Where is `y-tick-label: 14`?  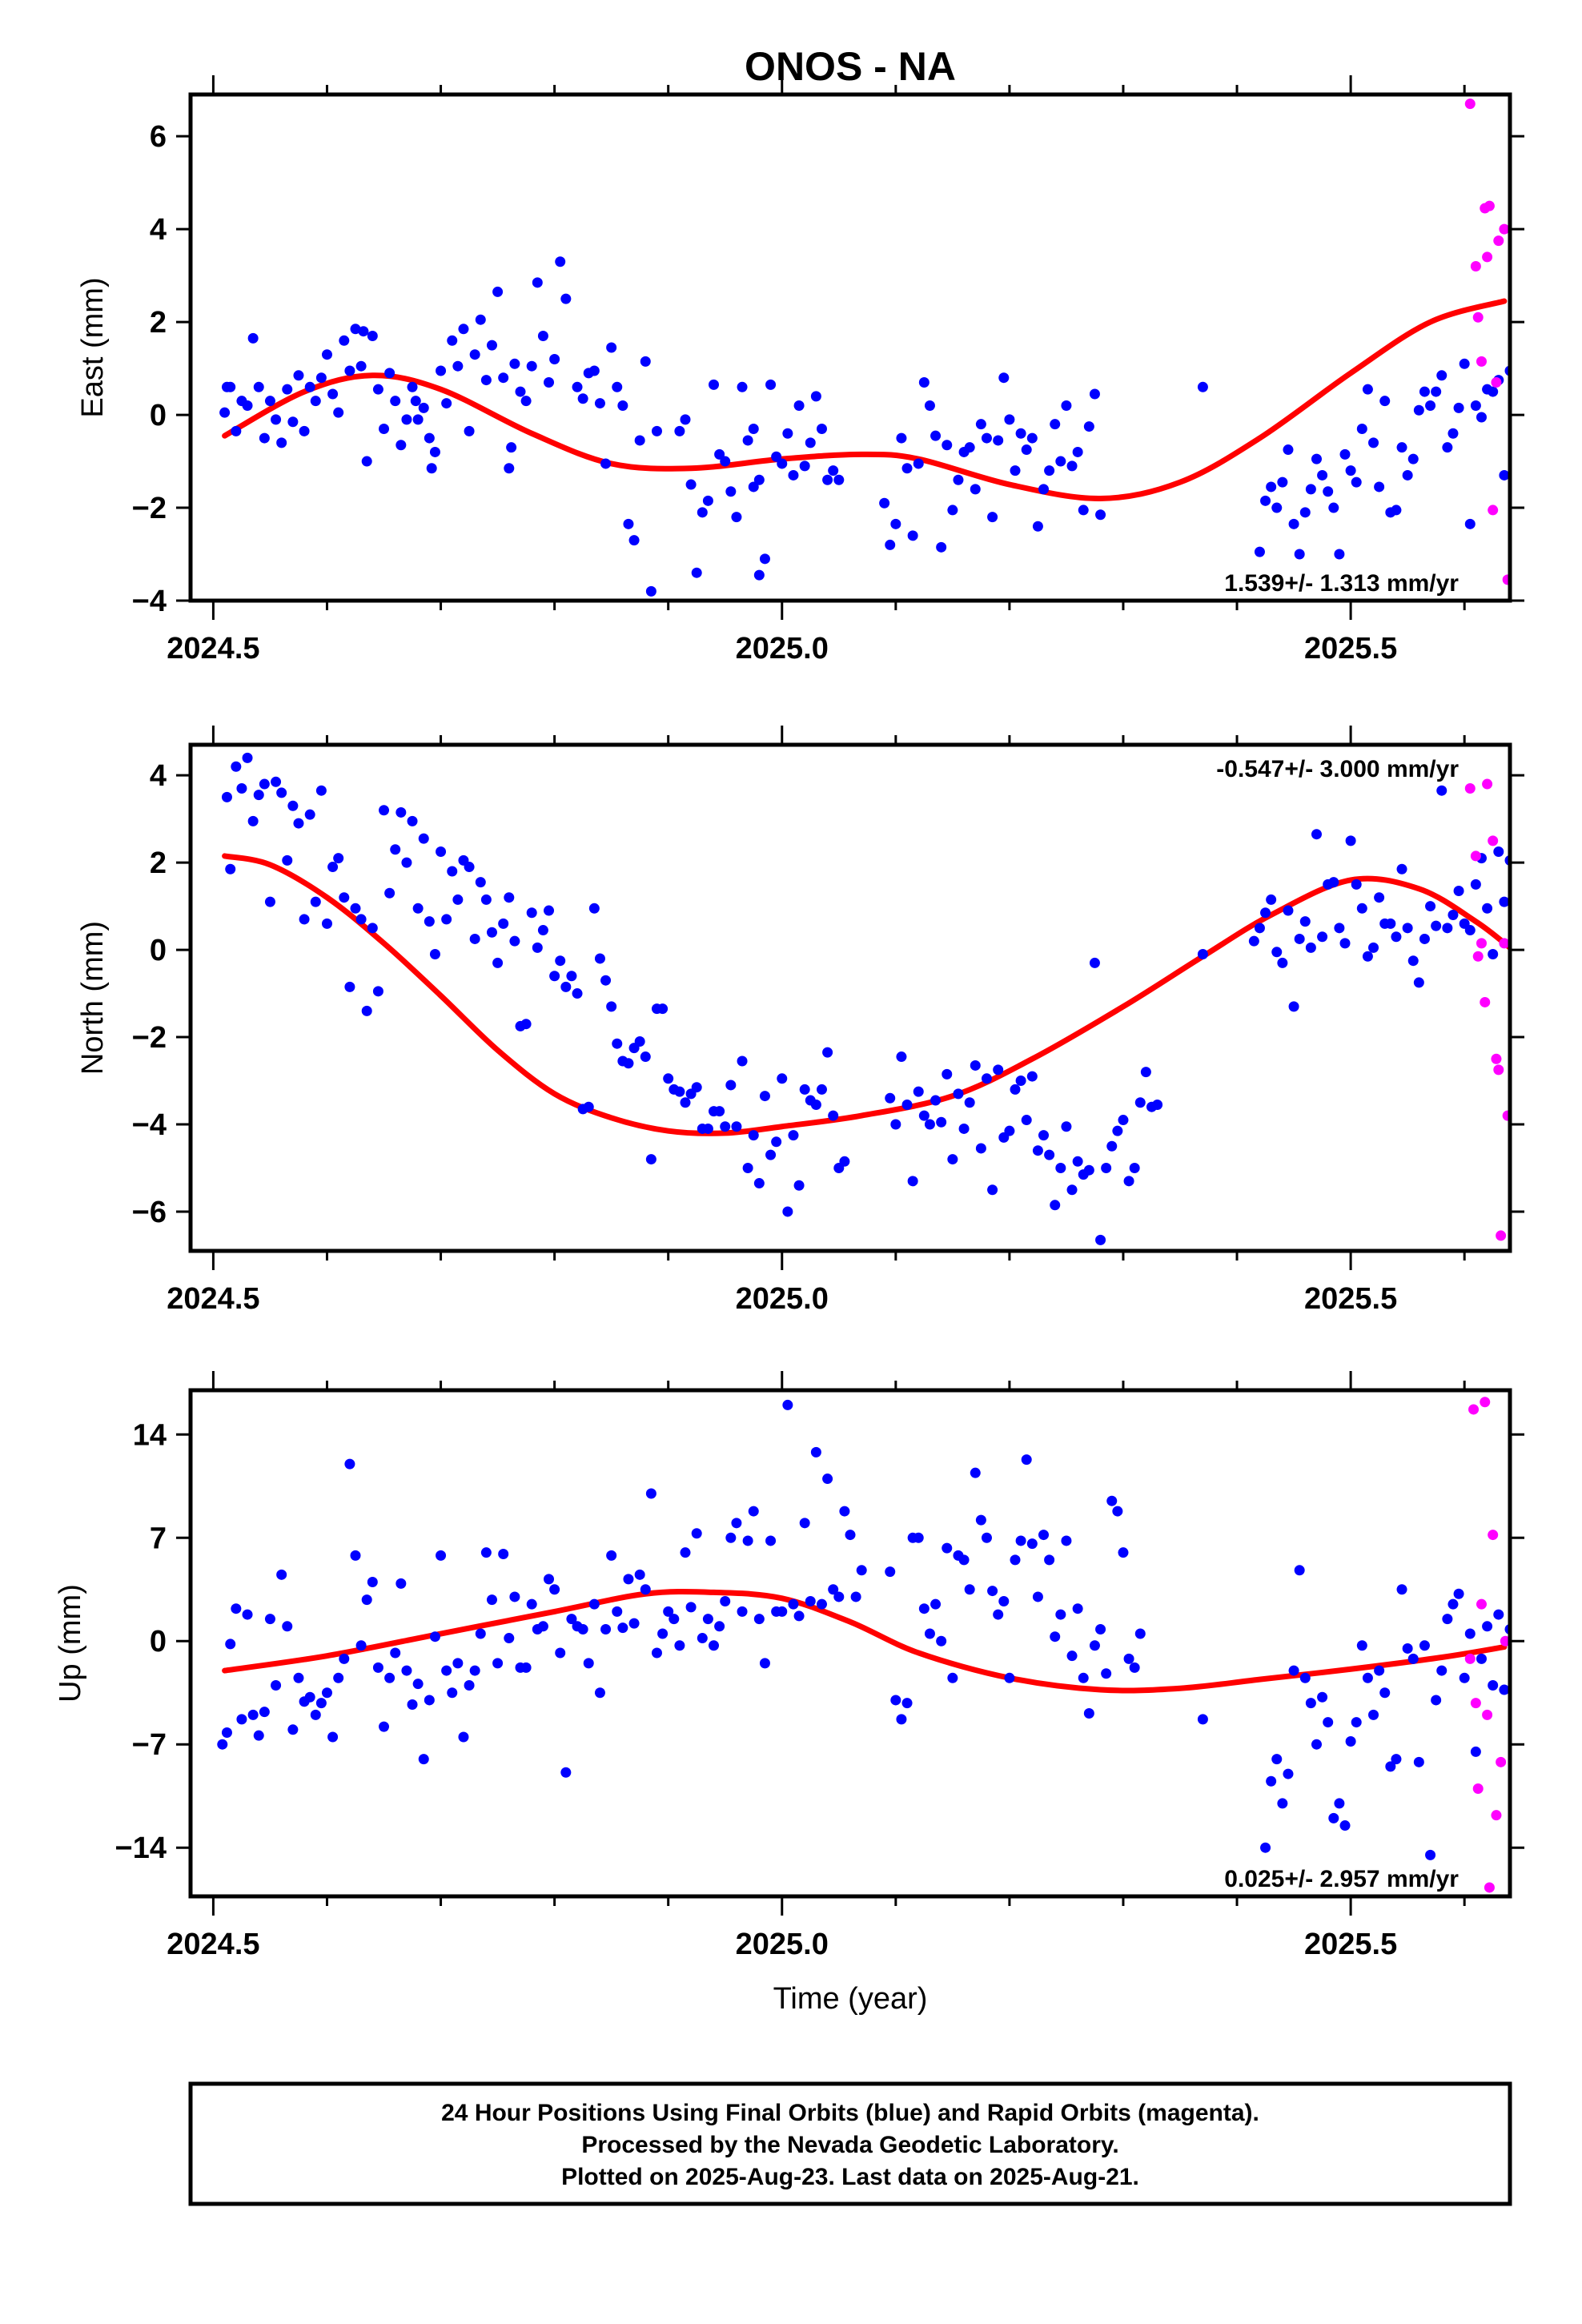
y-tick-label: 14 is located at coordinates (150, 1435).